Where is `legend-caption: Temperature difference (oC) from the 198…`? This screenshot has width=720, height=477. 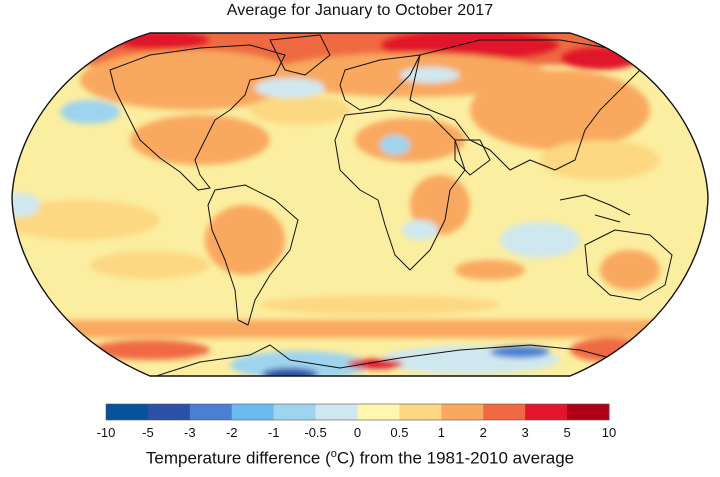 legend-caption: Temperature difference (oC) from the 198… is located at coordinates (360, 458).